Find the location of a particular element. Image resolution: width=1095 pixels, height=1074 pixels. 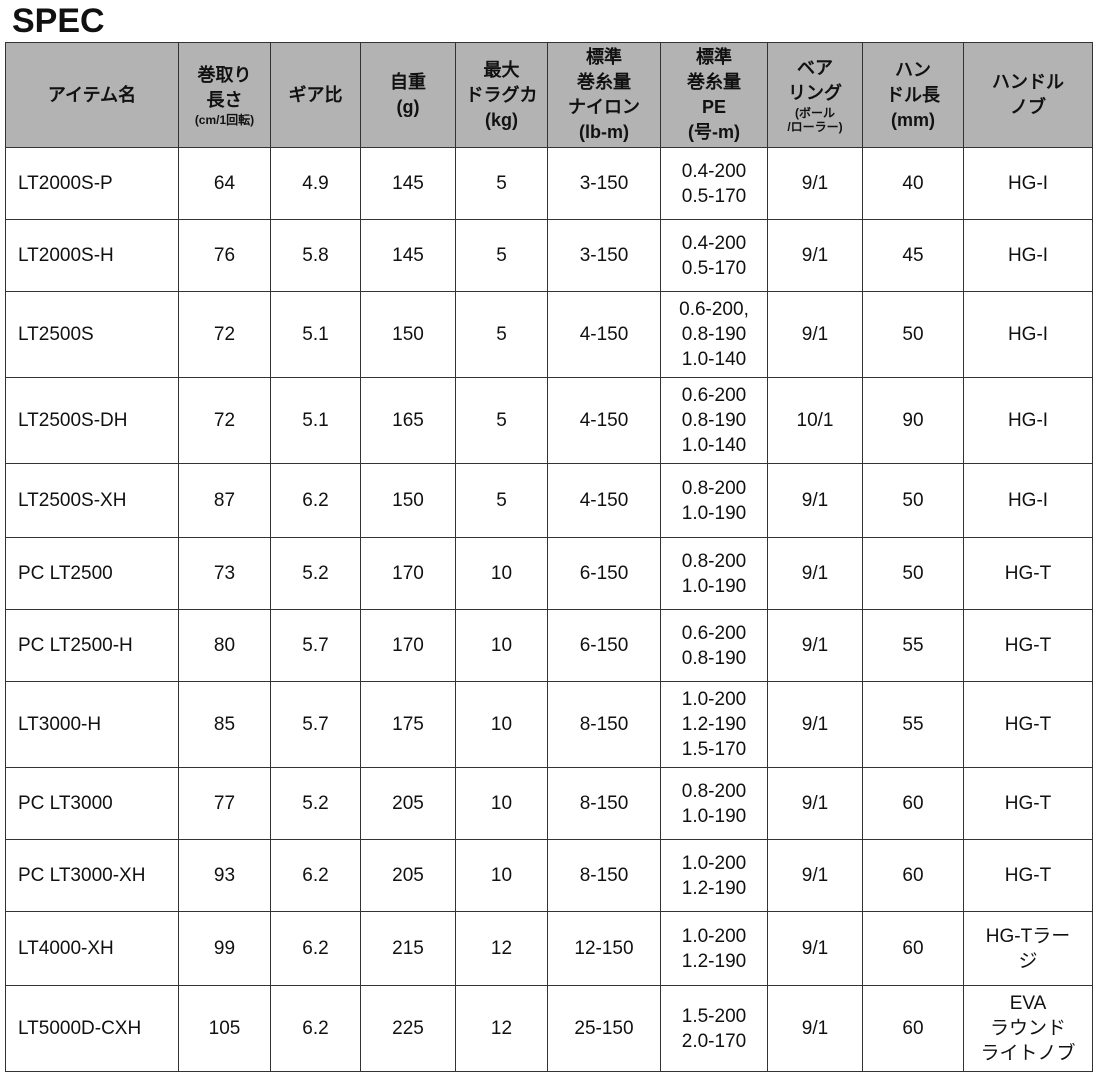

column-header: 標準 巻糸量 PE (号-m) is located at coordinates (714, 95).